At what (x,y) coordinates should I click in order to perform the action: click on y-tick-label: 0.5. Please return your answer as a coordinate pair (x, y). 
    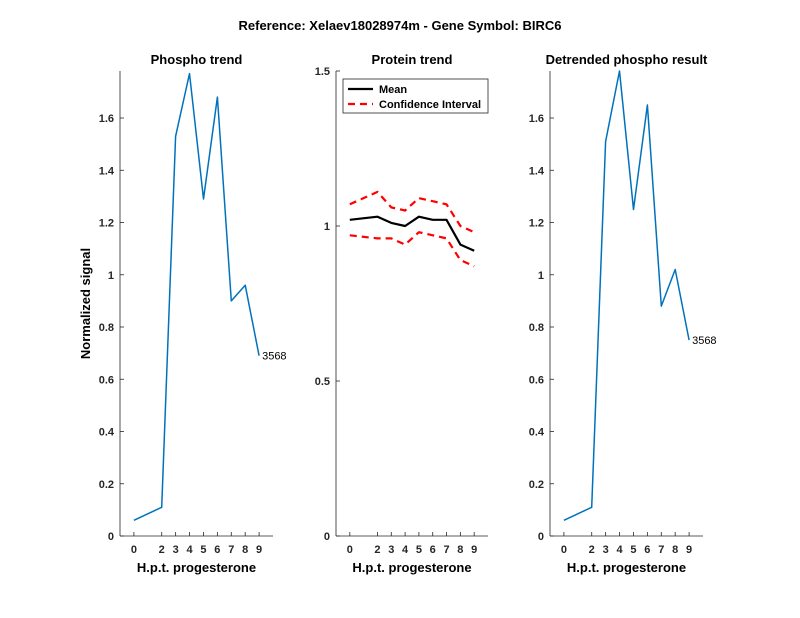
    Looking at the image, I should click on (322, 382).